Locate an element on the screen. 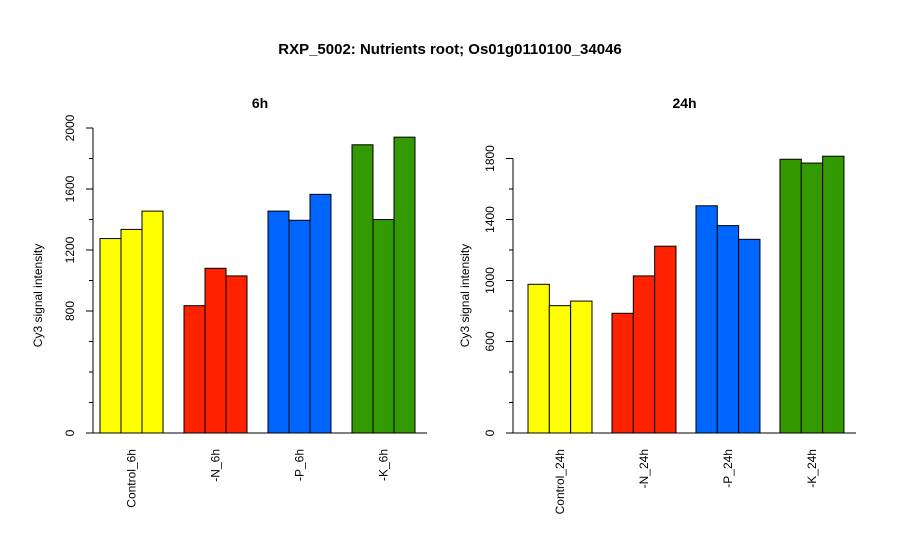 This screenshot has width=900, height=555. panel-title: 24h is located at coordinates (684, 103).